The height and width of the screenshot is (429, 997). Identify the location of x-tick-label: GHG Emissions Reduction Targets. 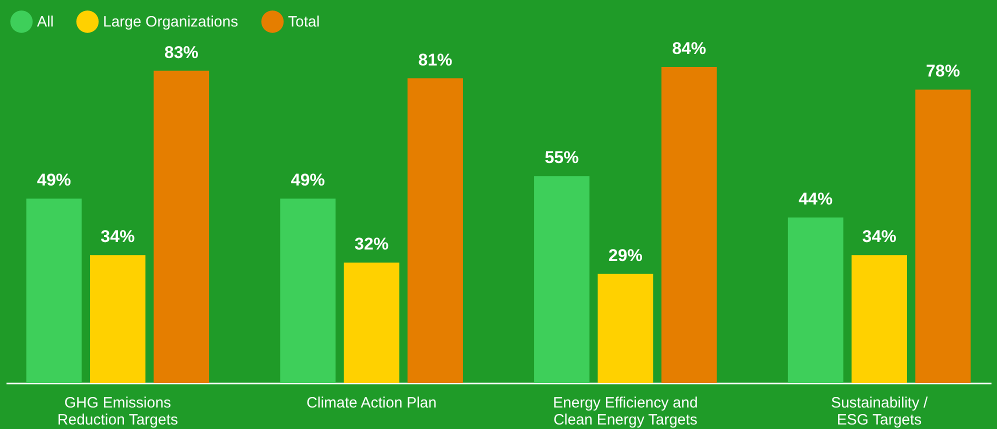
(117, 411).